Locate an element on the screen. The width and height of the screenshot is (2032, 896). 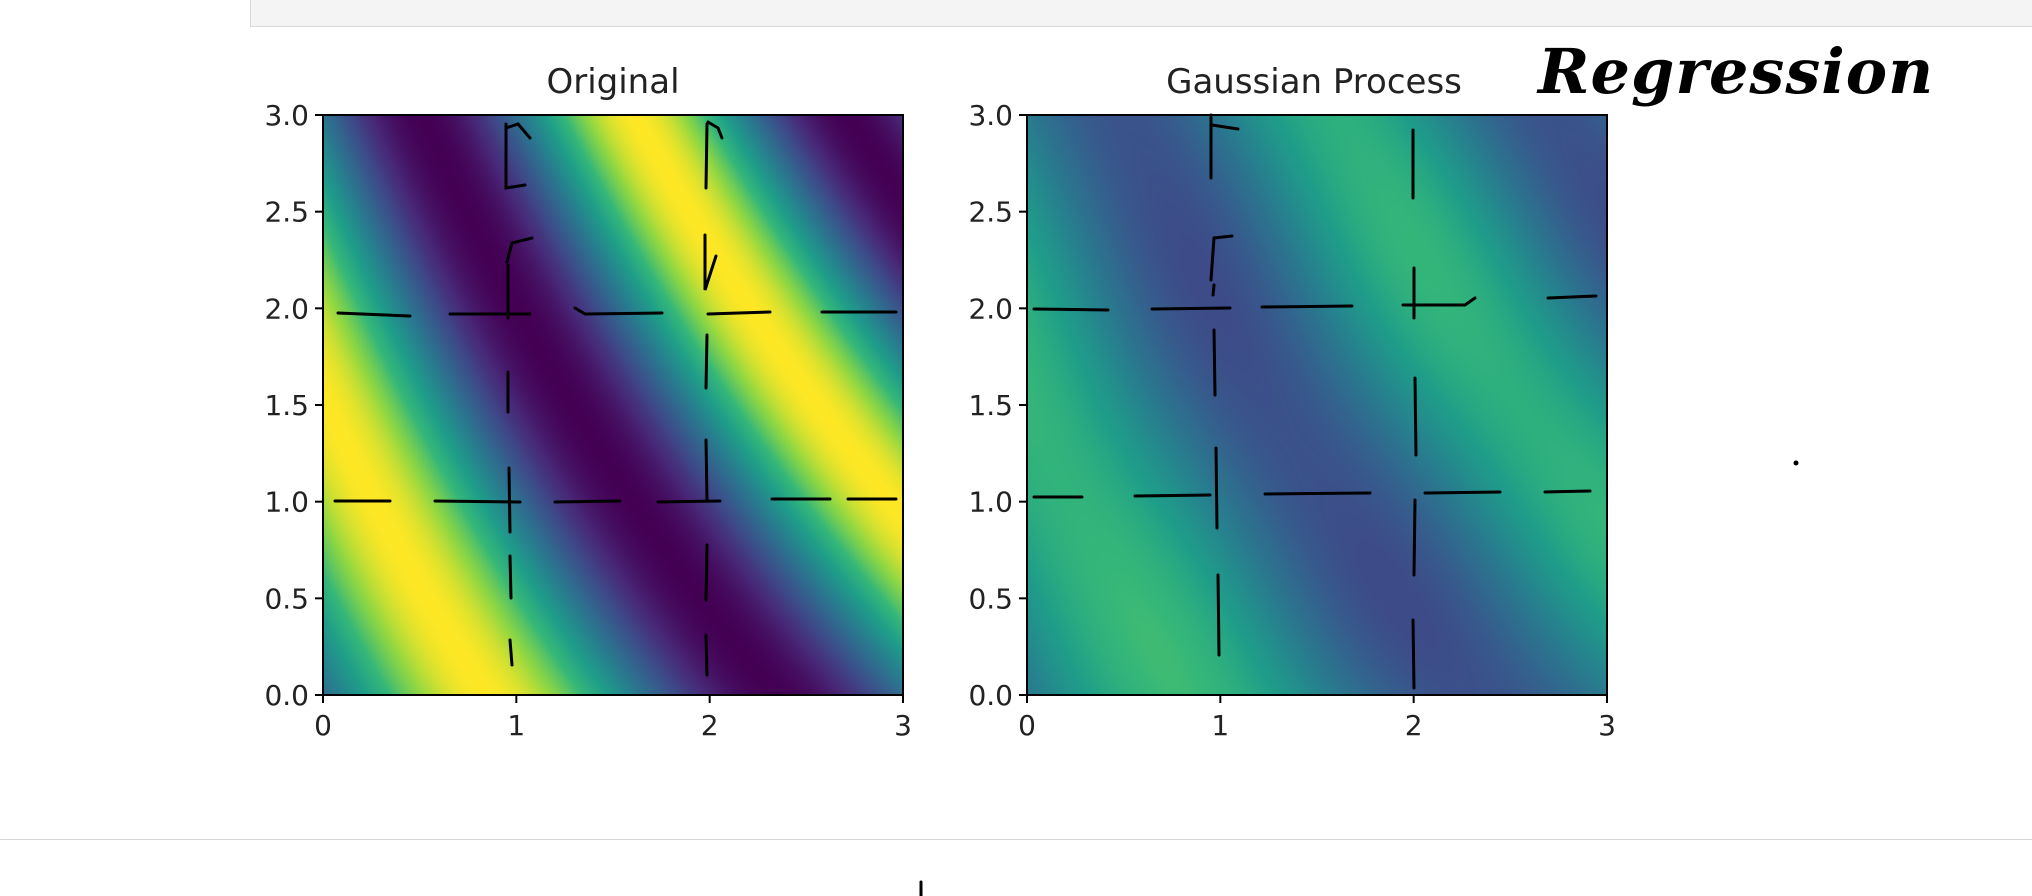
chart-title: Original is located at coordinates (612, 82).